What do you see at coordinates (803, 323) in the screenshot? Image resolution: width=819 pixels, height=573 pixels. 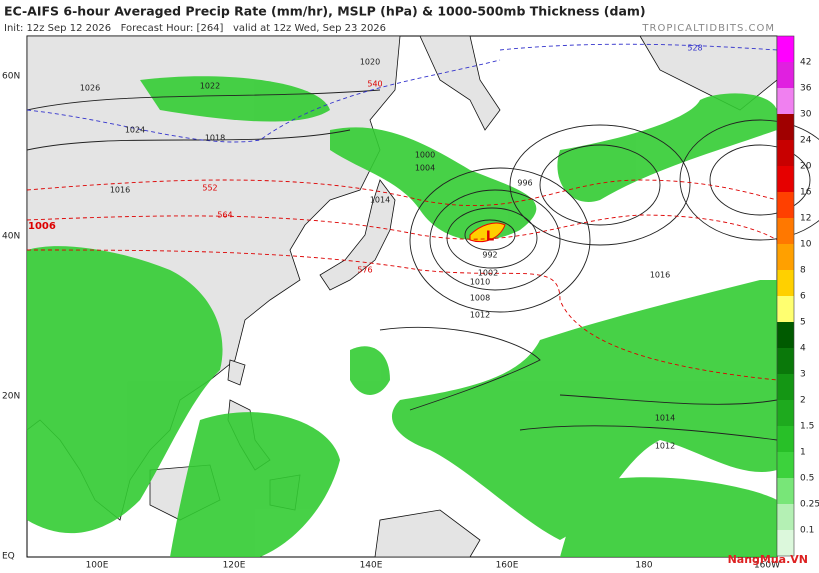 I see `colorbar-label: 5` at bounding box center [803, 323].